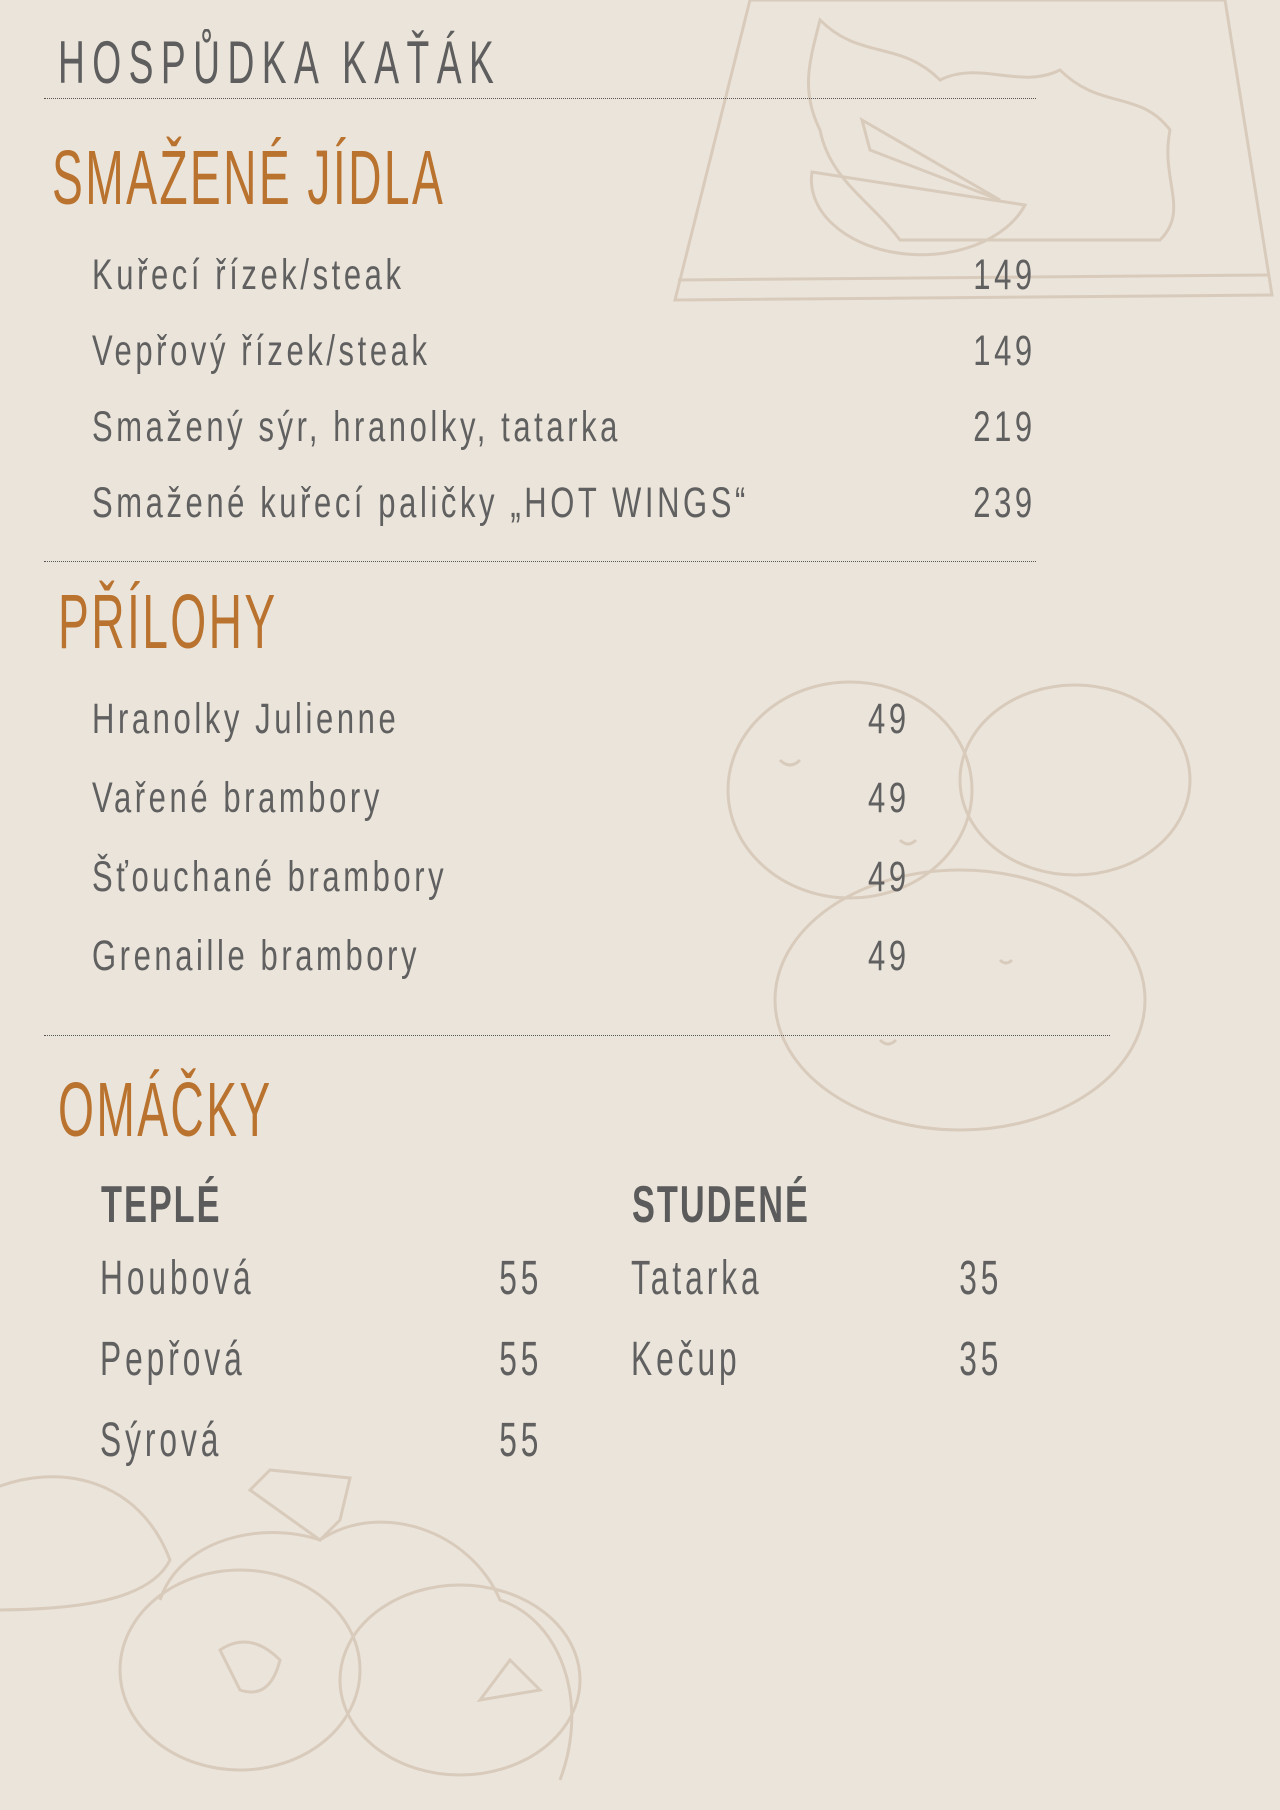  What do you see at coordinates (261, 351) in the screenshot?
I see `menu-item-name: Vepřový řízek/steak` at bounding box center [261, 351].